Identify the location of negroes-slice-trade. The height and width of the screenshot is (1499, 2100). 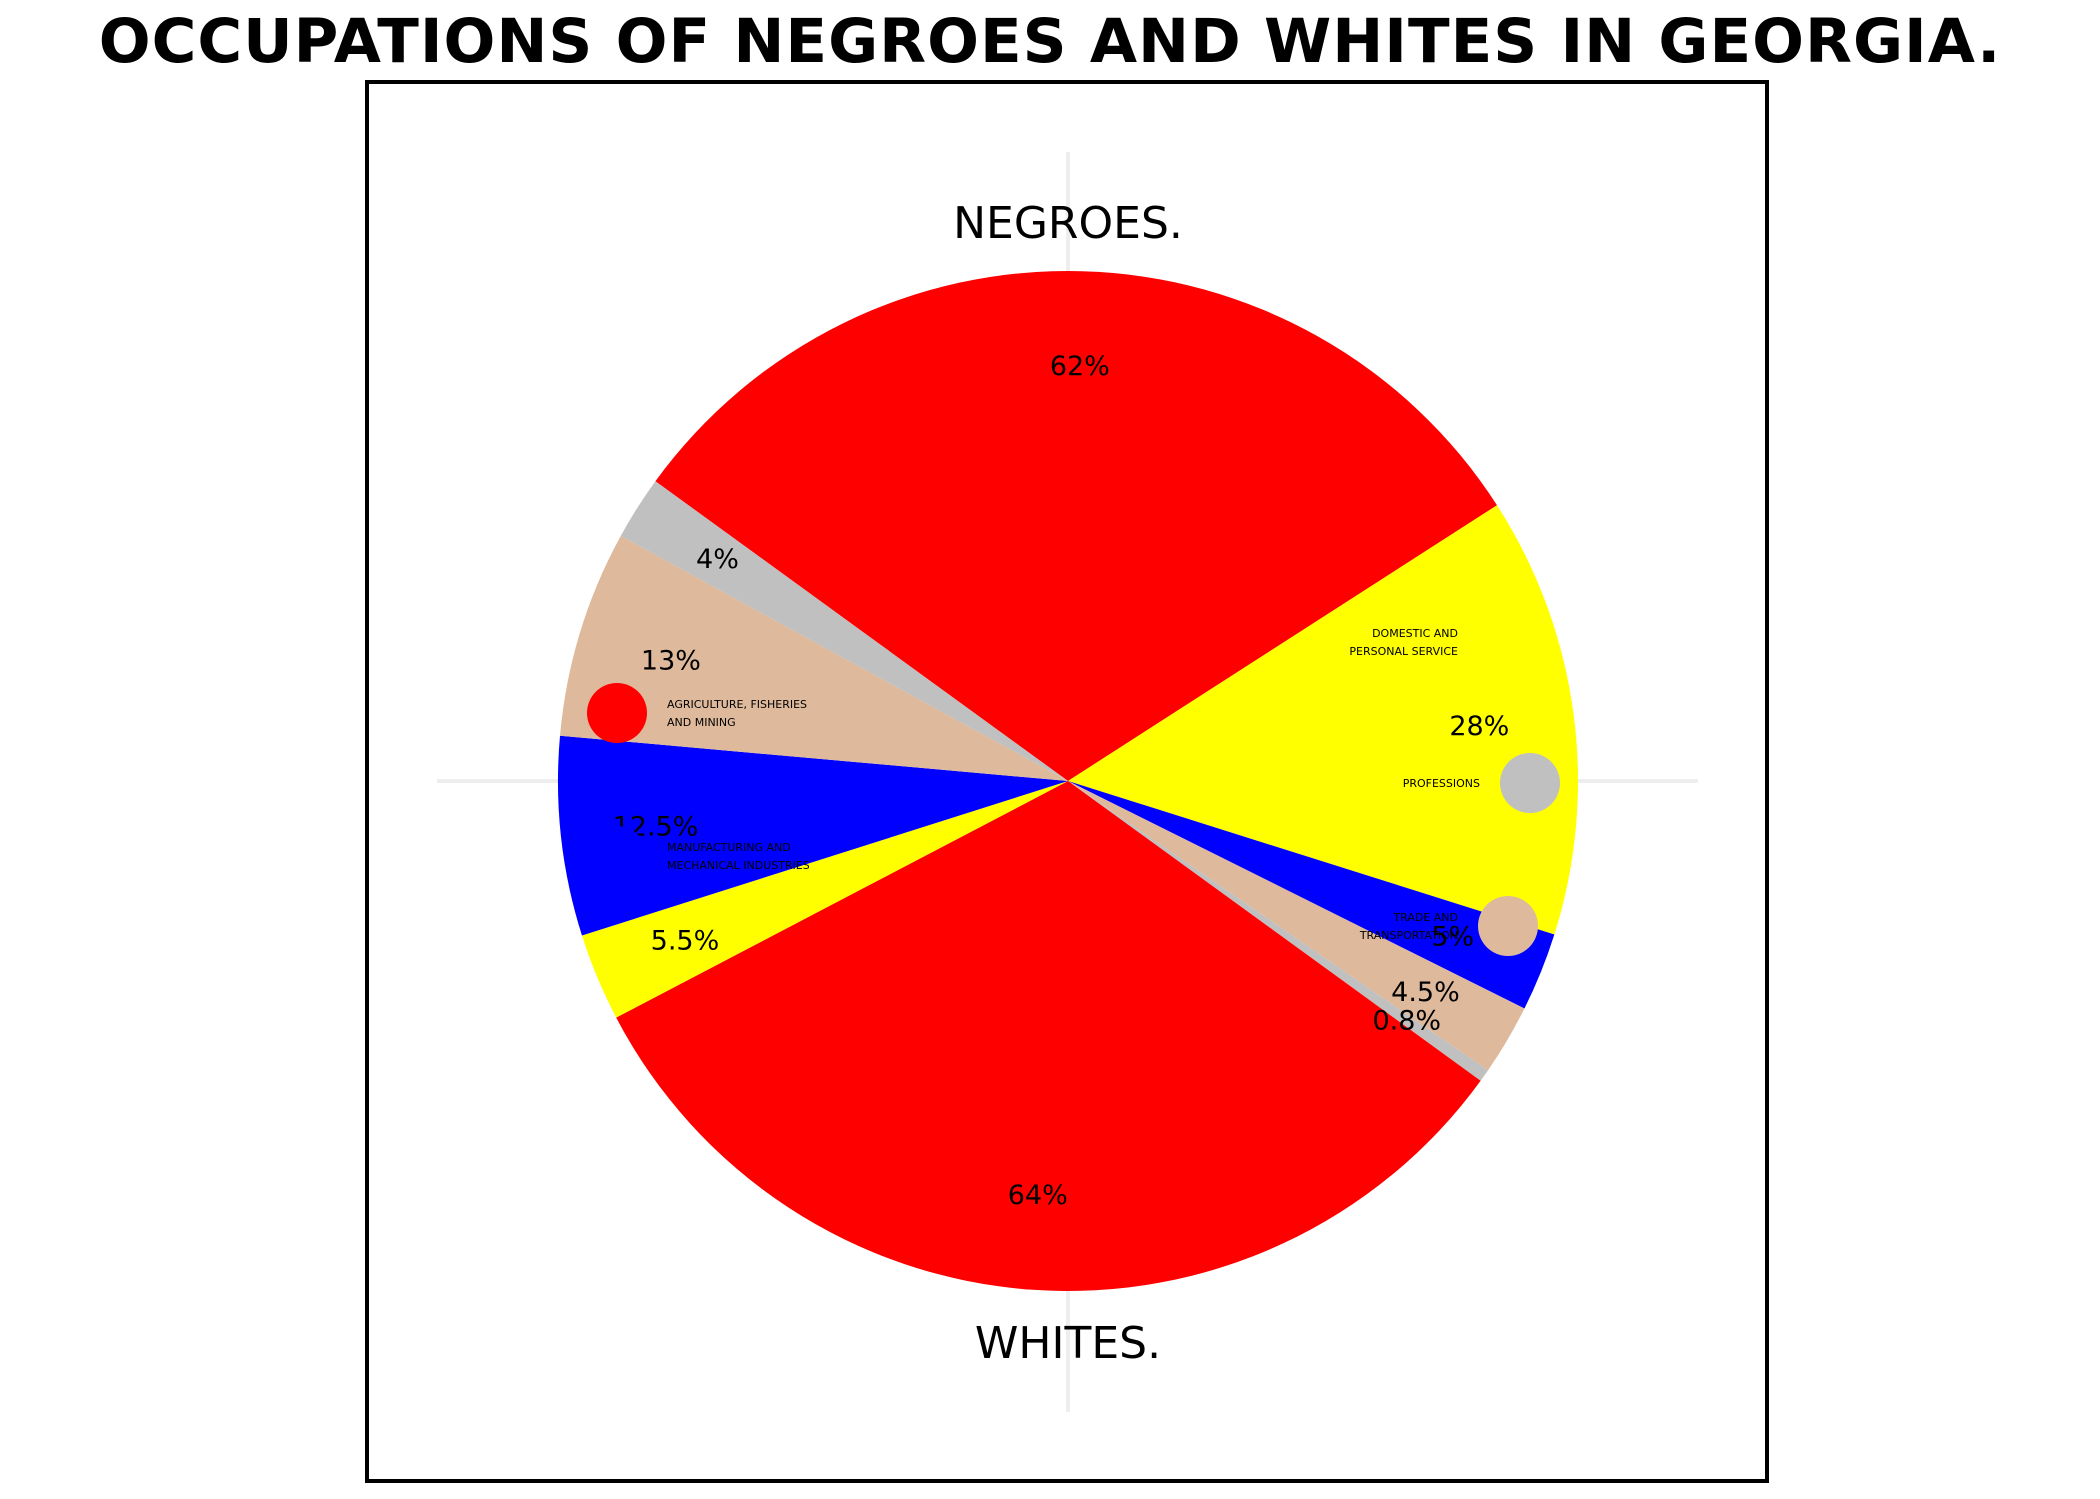
(1296, 926).